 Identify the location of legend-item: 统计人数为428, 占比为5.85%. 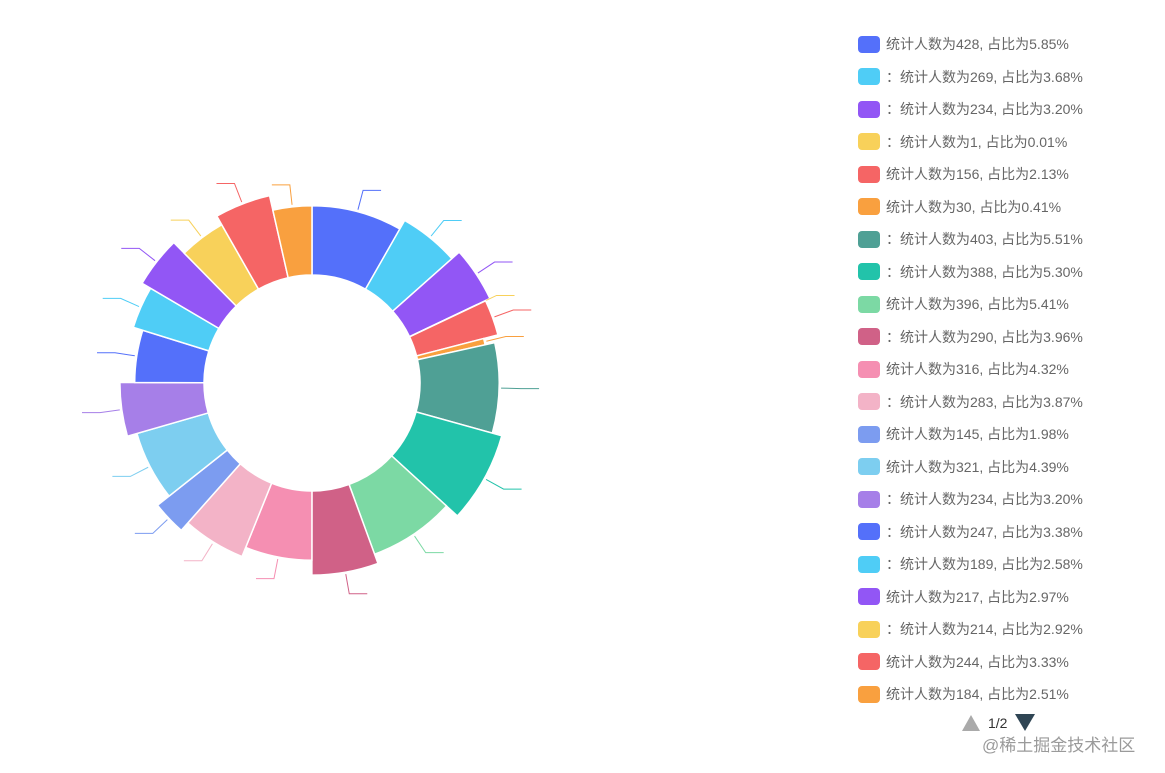
(1008, 44).